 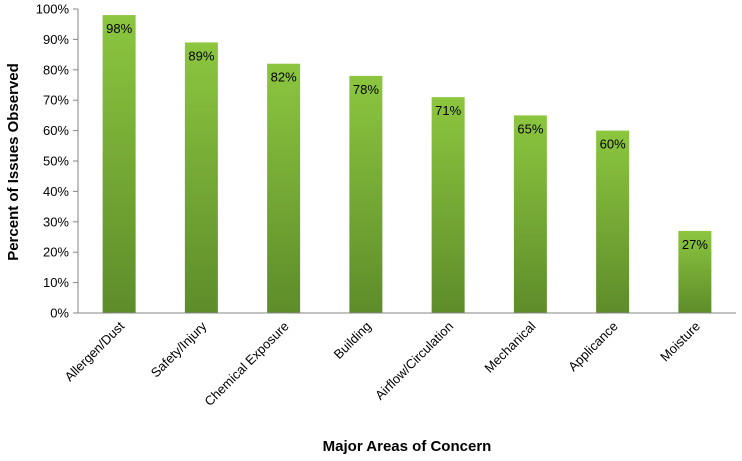 I want to click on x-category-label: Moisture, so click(x=680, y=342).